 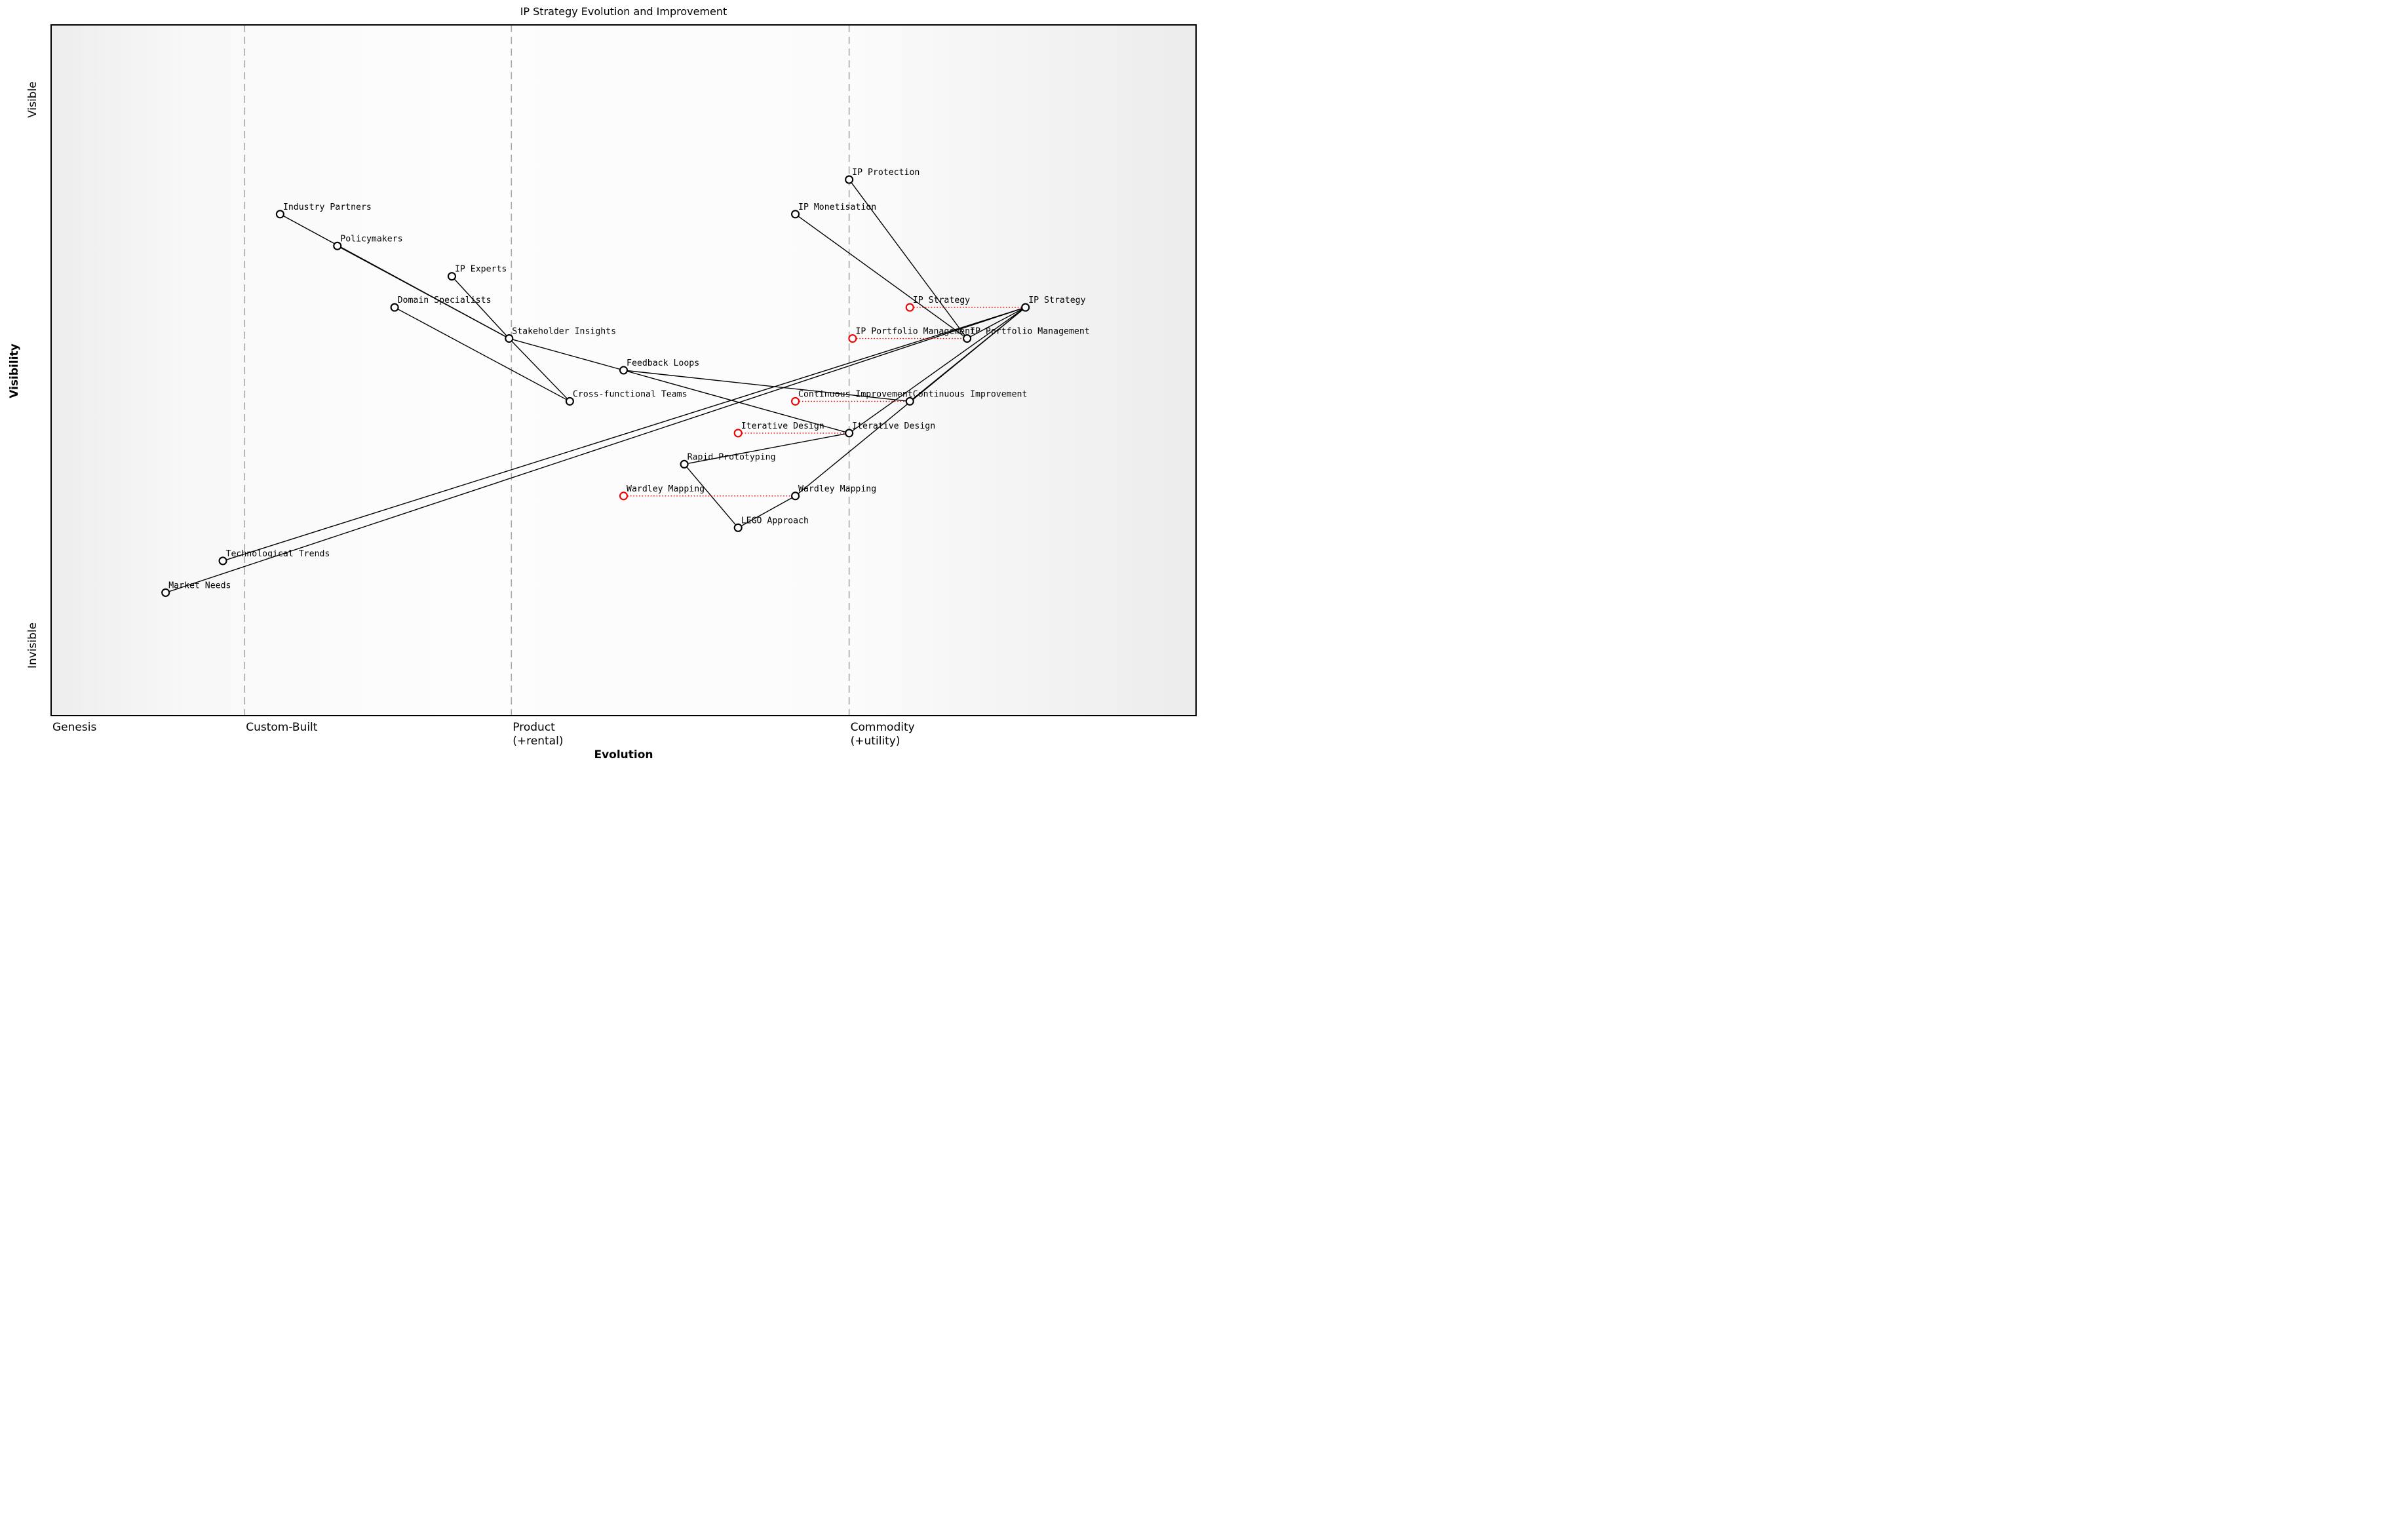 I want to click on node-label-ip-monetisation: IP Monetisation, so click(x=837, y=207).